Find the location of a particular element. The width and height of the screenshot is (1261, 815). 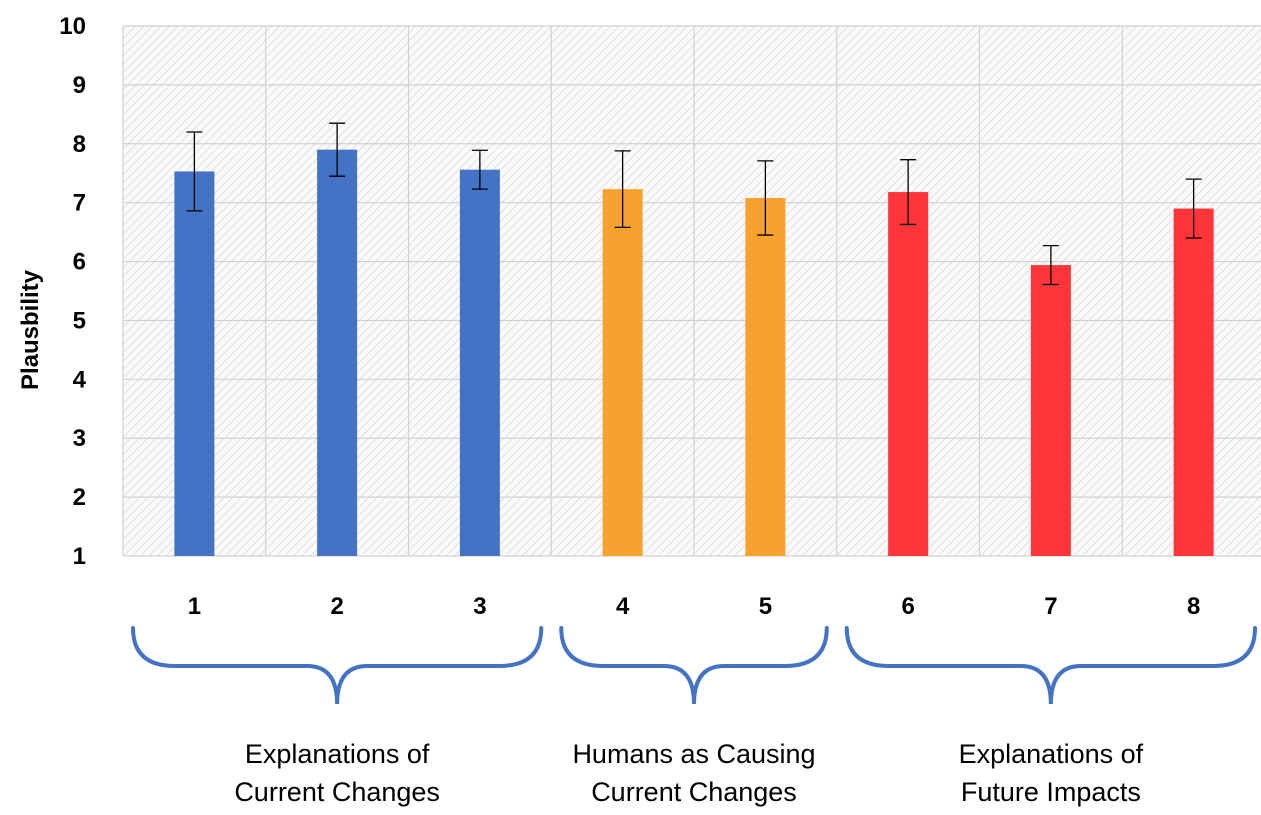

x-tick-label: 2 is located at coordinates (336, 606).